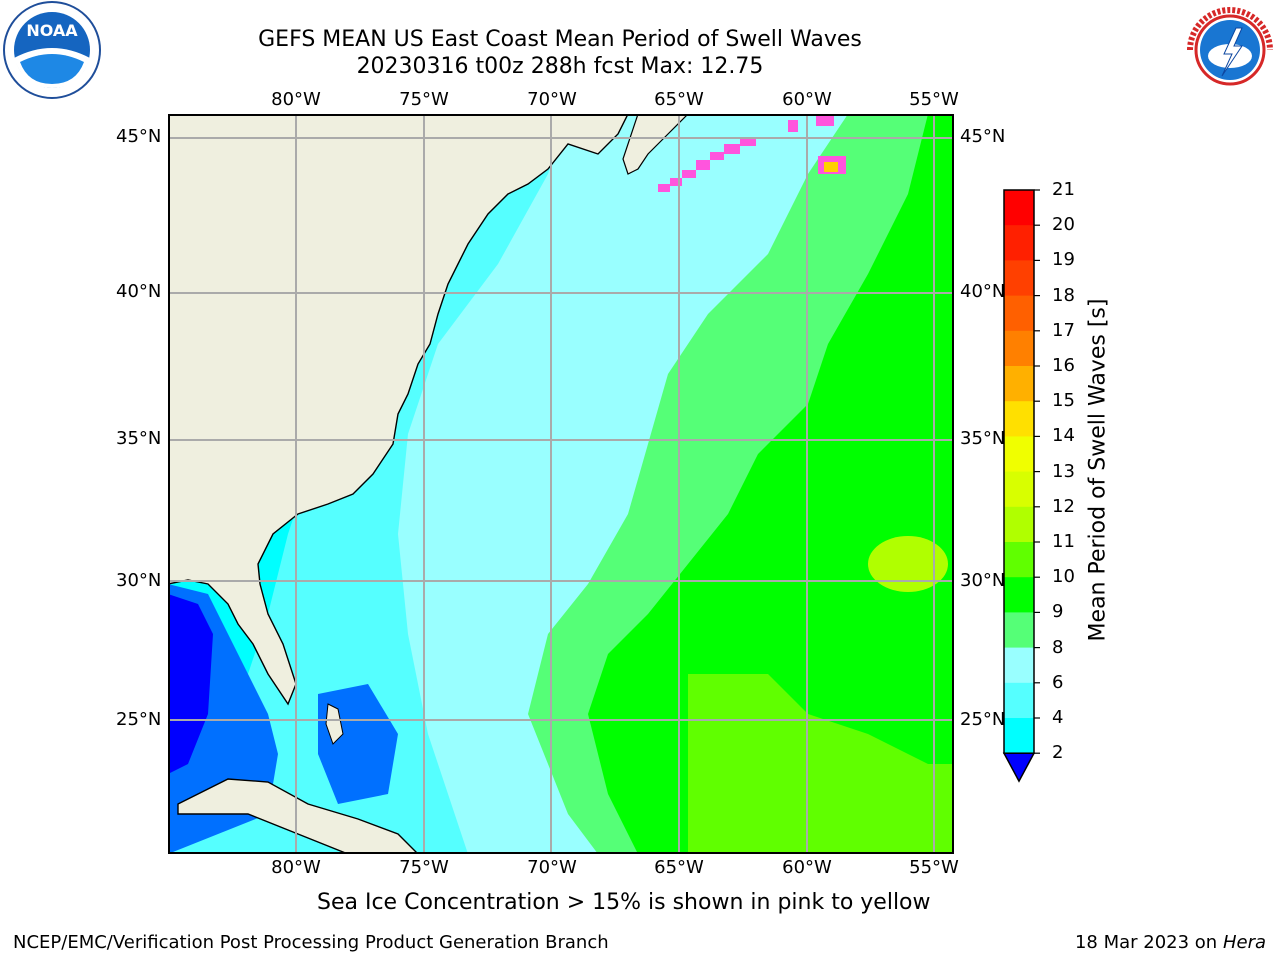 The height and width of the screenshot is (960, 1280). I want to click on land-nova-scotia, so click(655, 144).